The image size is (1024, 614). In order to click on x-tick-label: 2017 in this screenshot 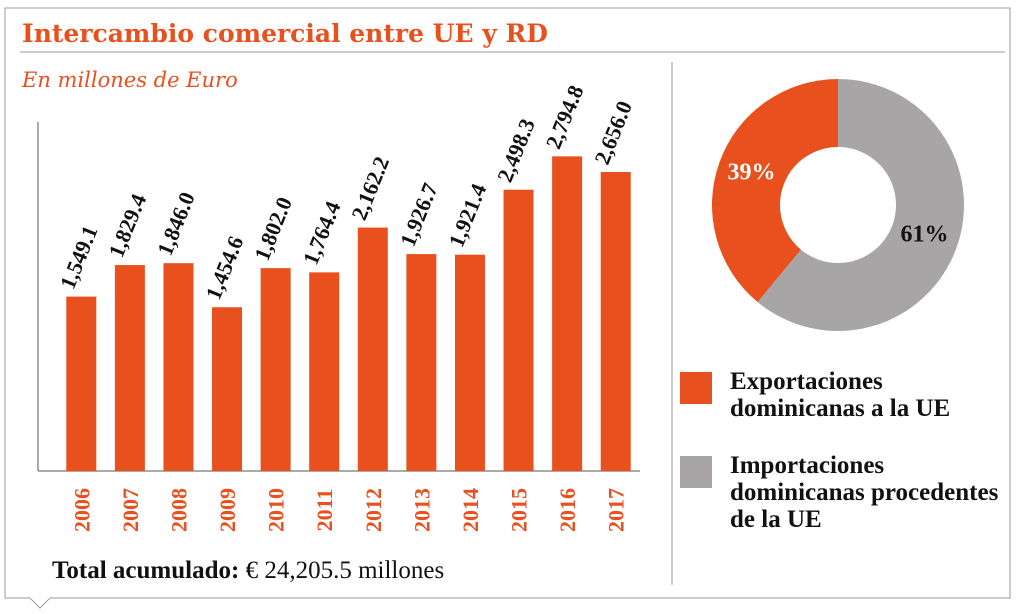, I will do `click(616, 510)`.